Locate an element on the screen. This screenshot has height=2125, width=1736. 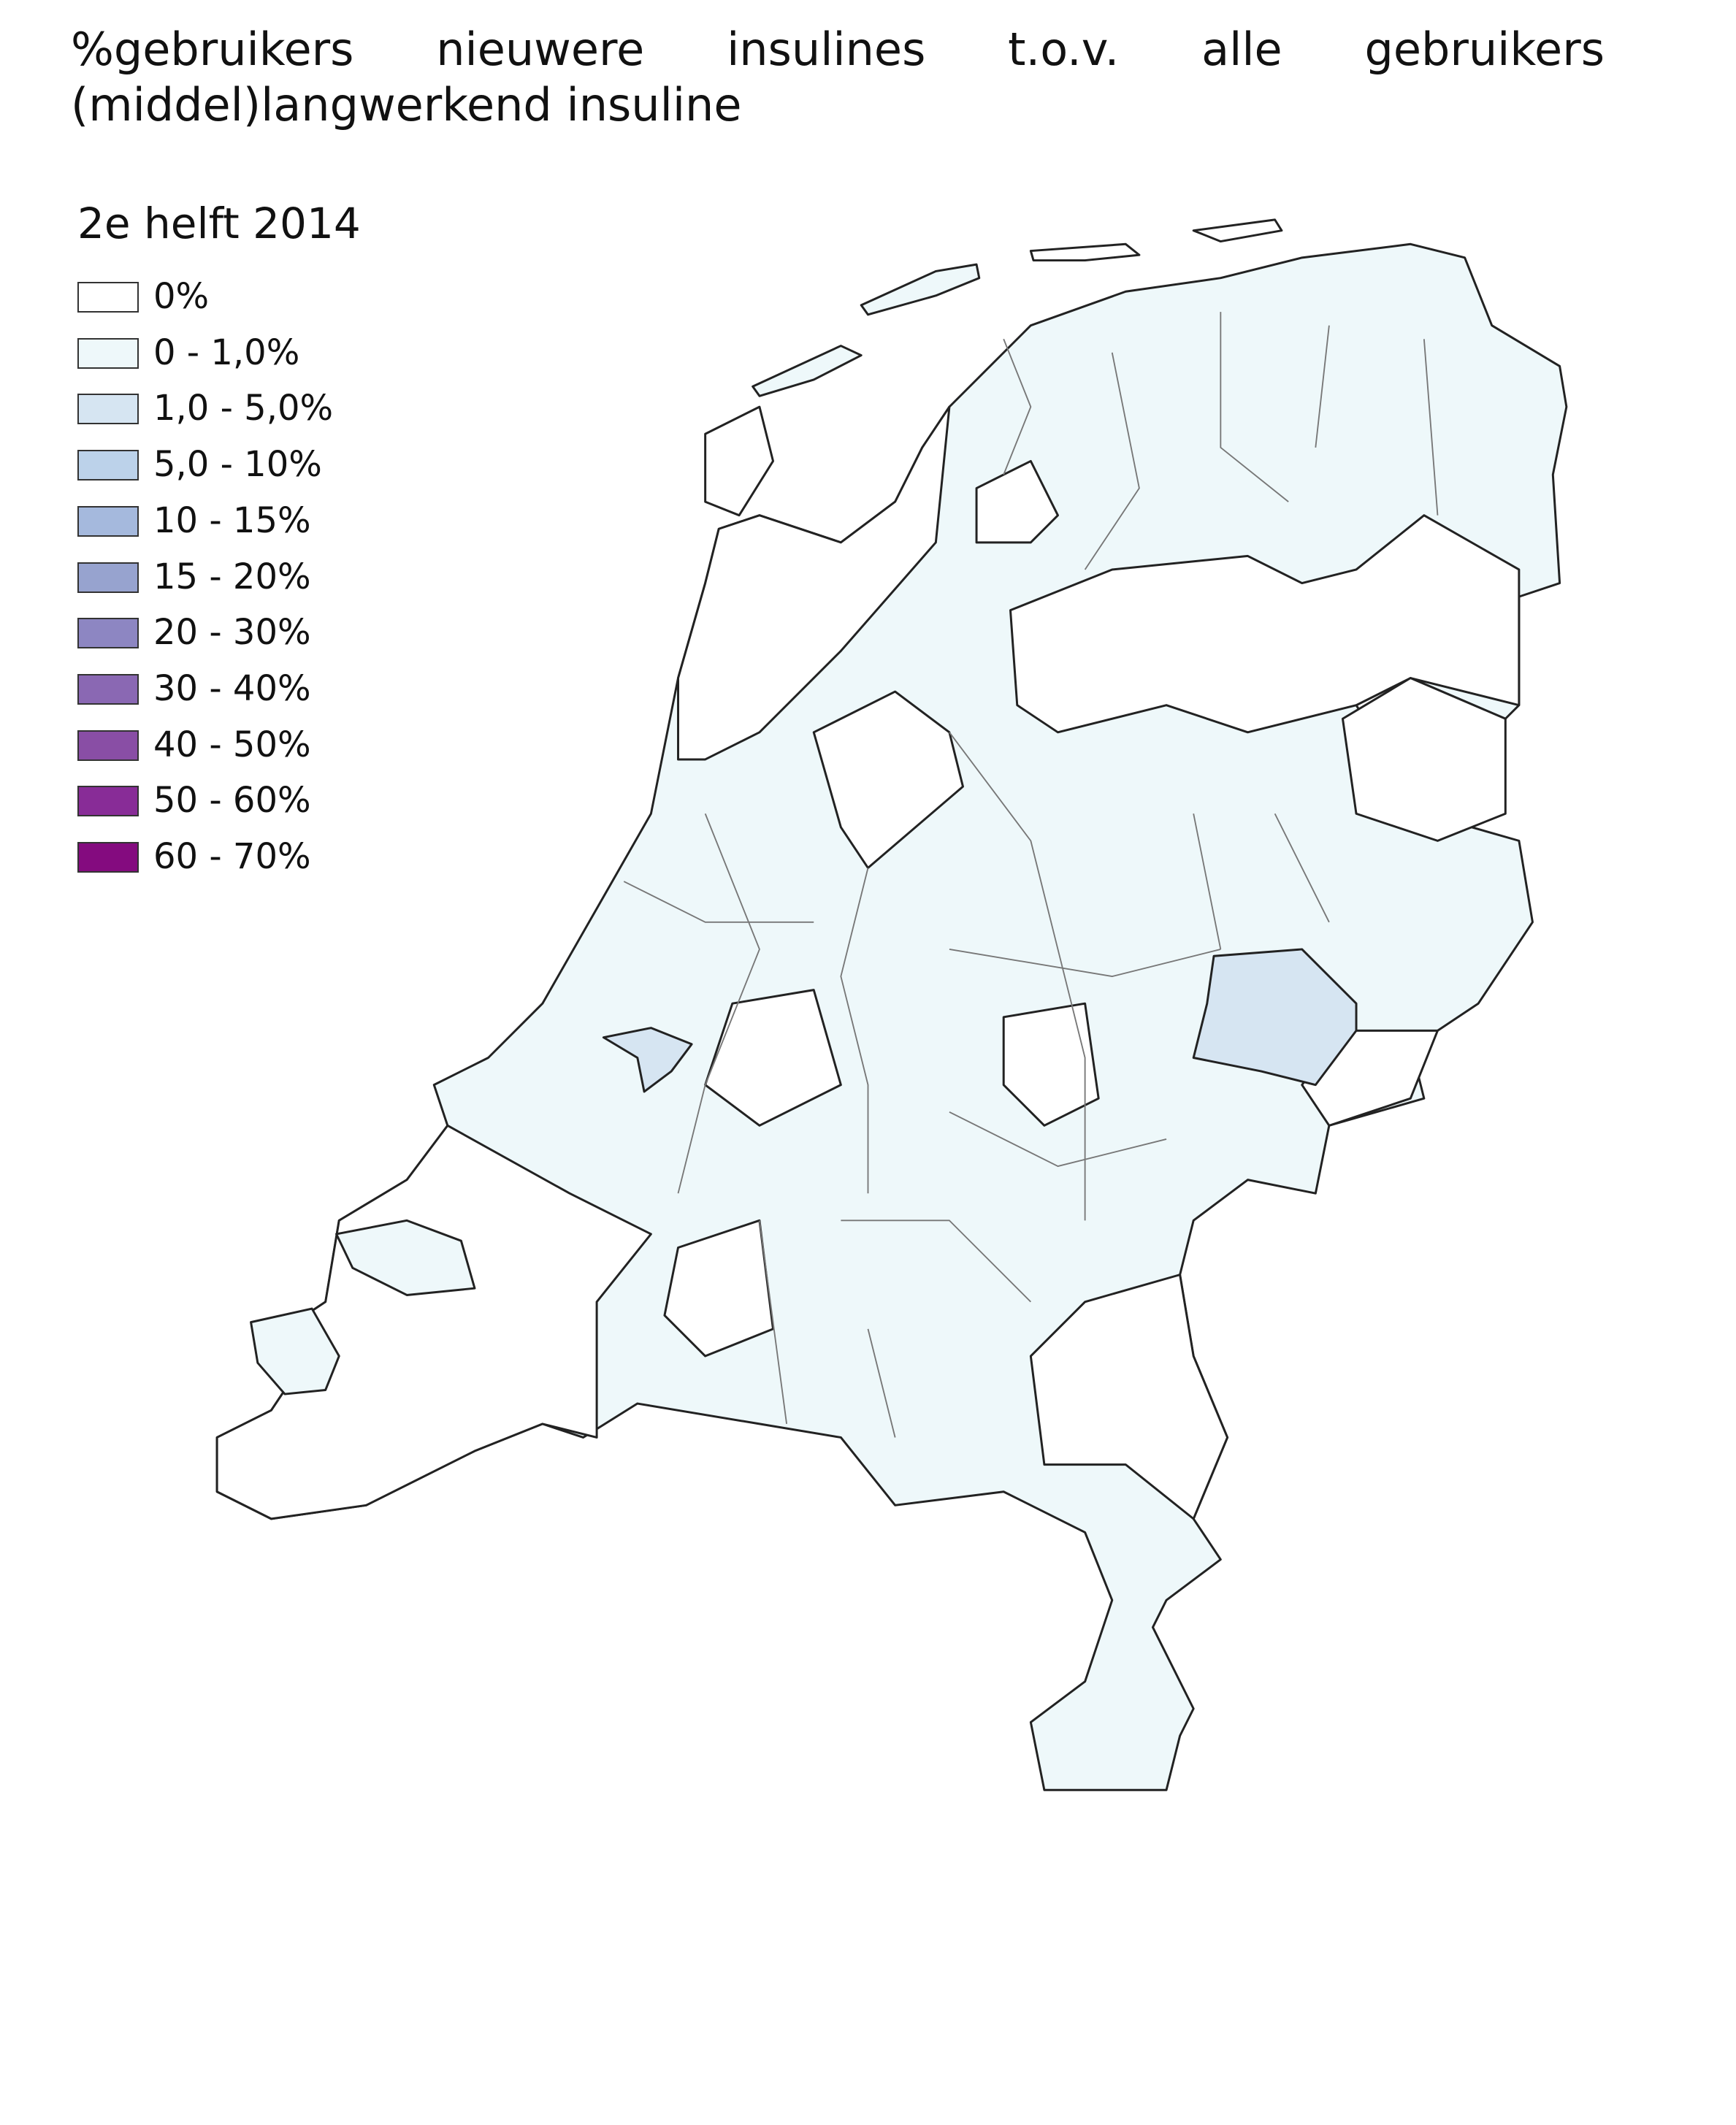
legend-label: 15 - 20% is located at coordinates (232, 576).